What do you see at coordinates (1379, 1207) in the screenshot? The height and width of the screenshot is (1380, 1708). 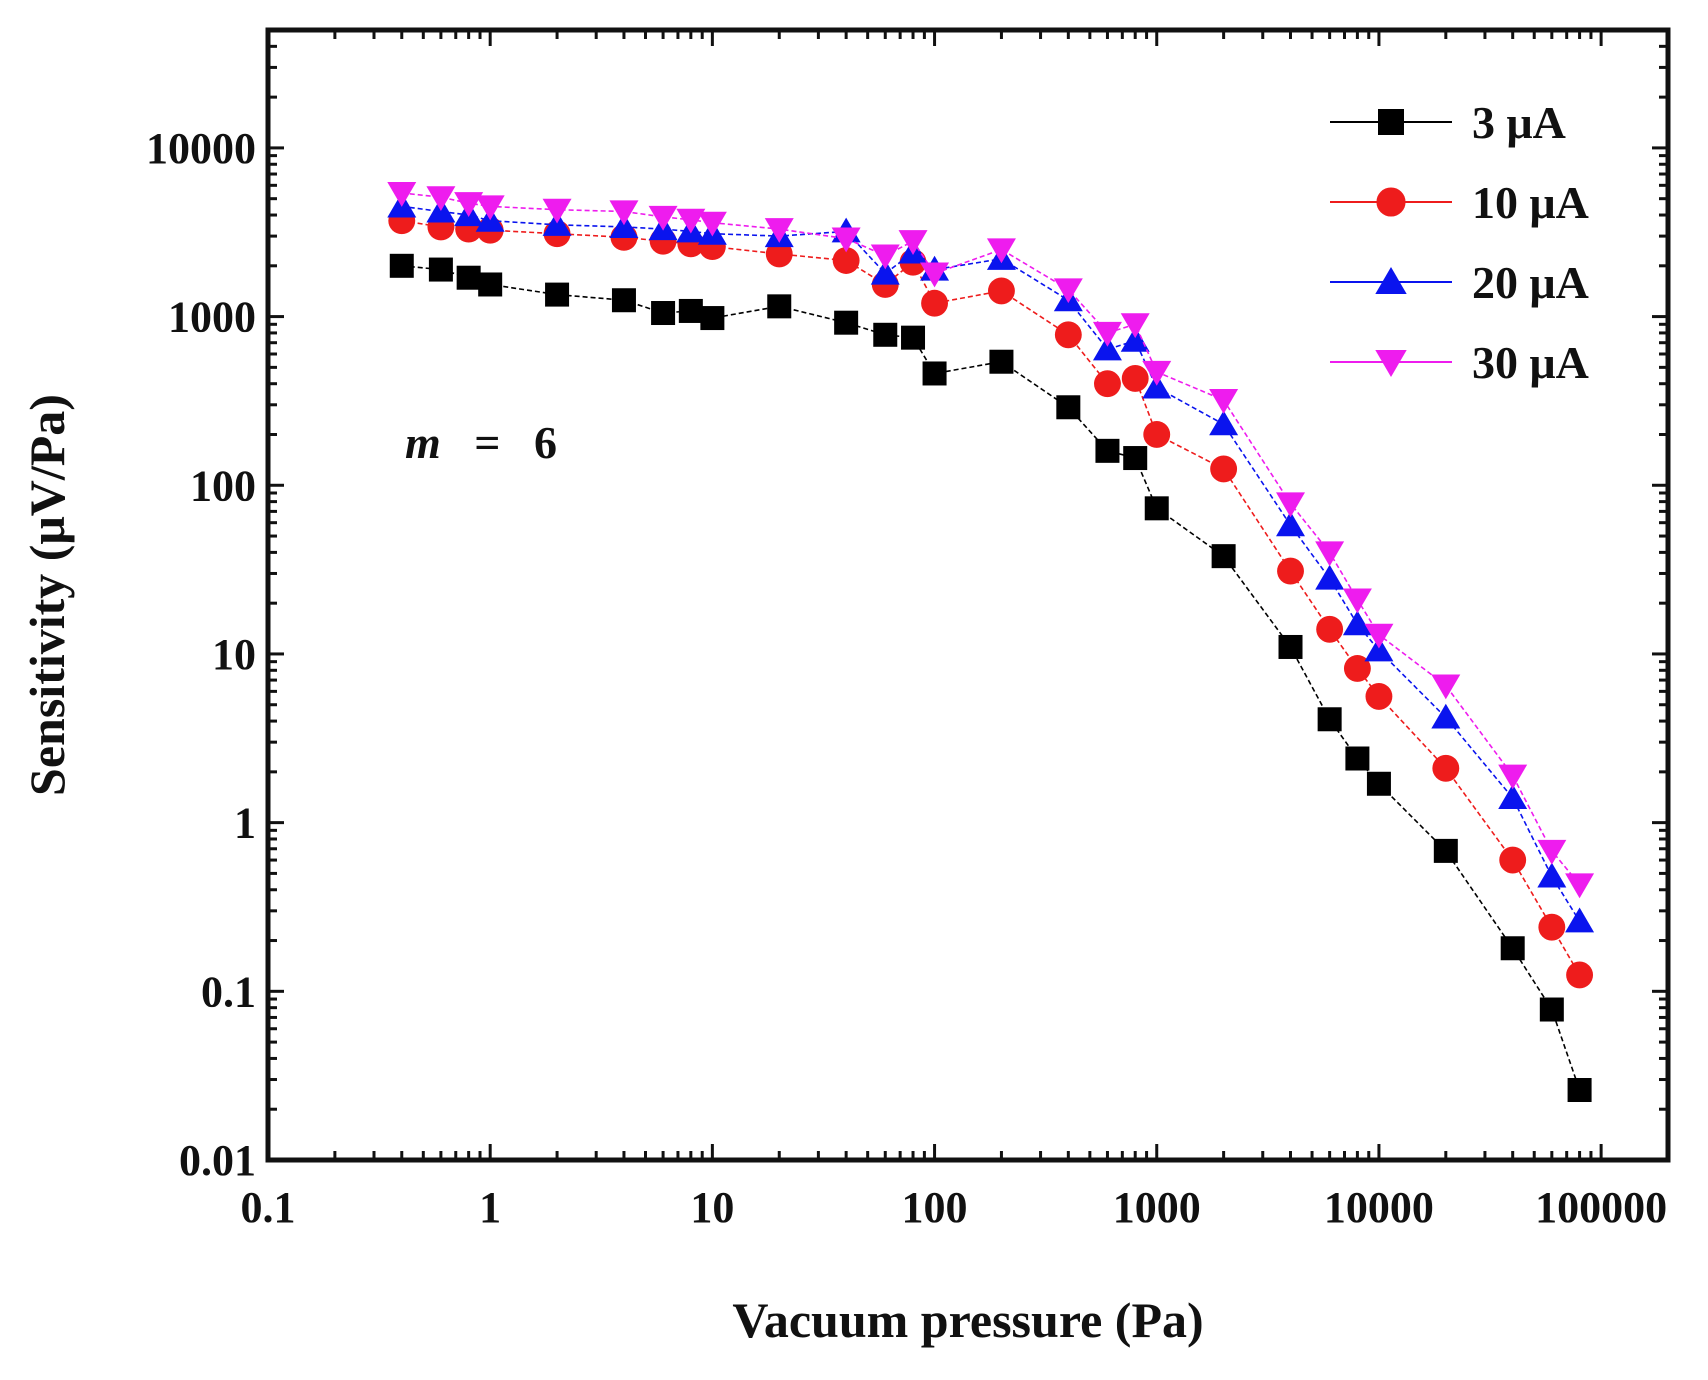 I see `x-tick-label: 10000` at bounding box center [1379, 1207].